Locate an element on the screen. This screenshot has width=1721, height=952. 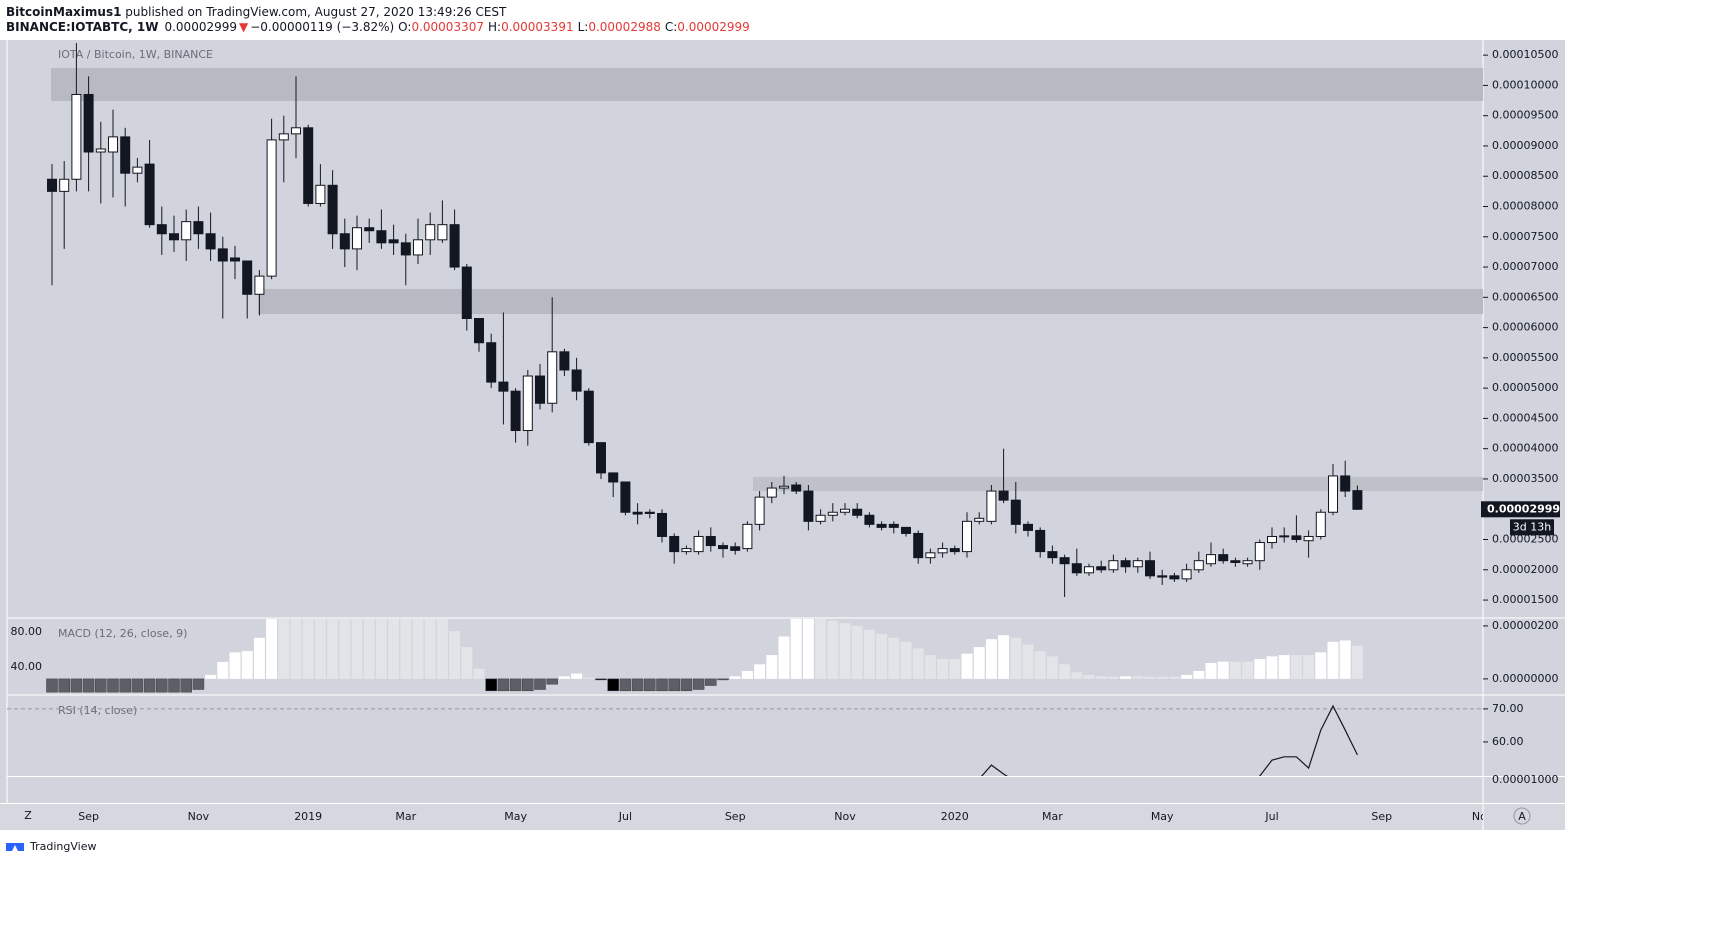
x-tick-label: 2019 is located at coordinates (308, 816).